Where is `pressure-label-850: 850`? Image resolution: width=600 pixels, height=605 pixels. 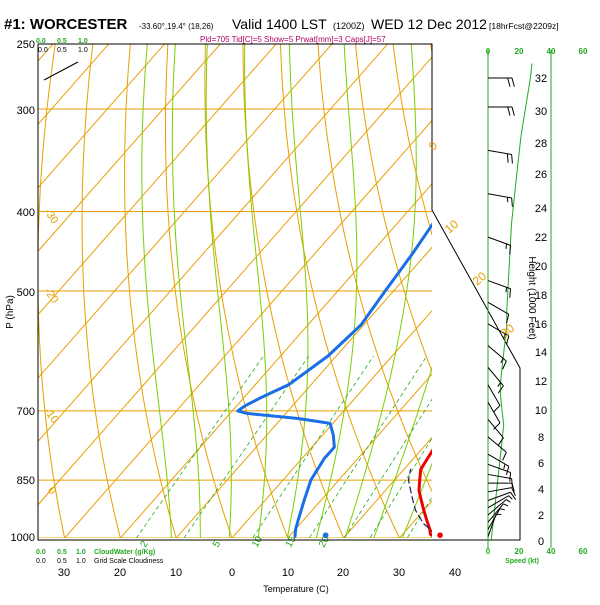
pressure-label-850: 850 is located at coordinates (26, 481).